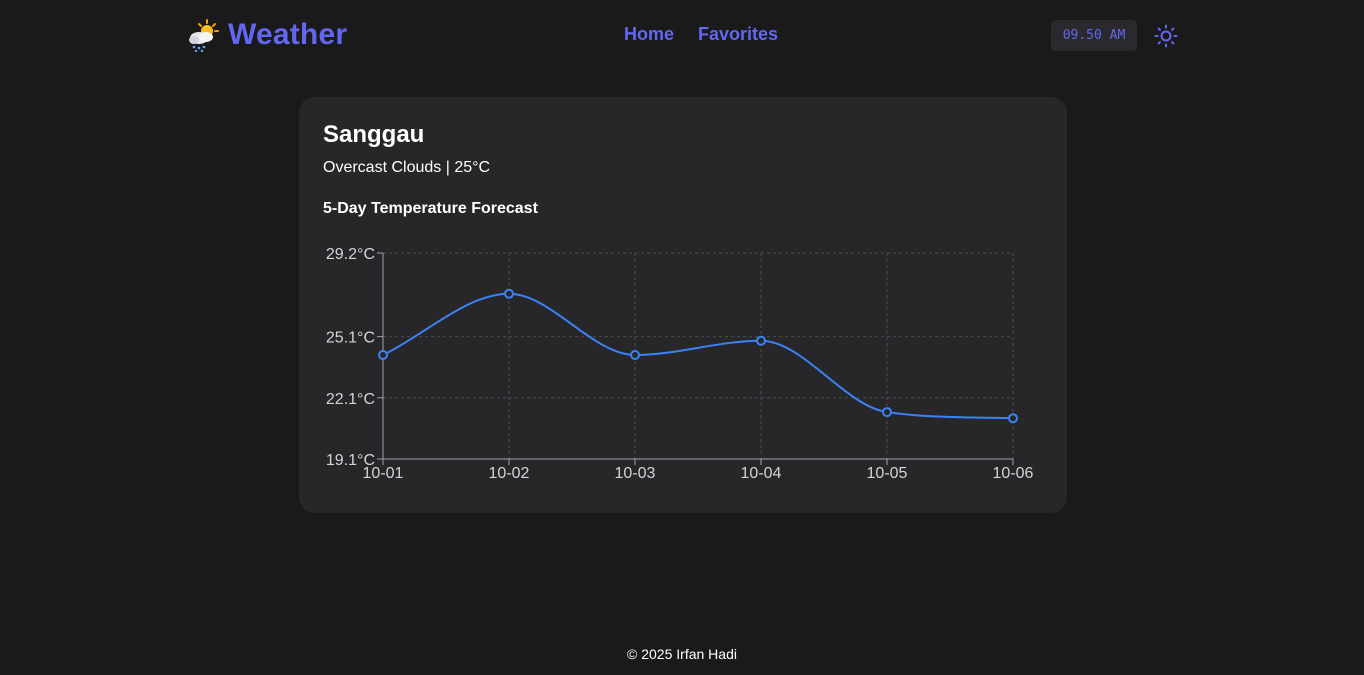  What do you see at coordinates (350, 399) in the screenshot?
I see `y-tick-label: 22.1°C` at bounding box center [350, 399].